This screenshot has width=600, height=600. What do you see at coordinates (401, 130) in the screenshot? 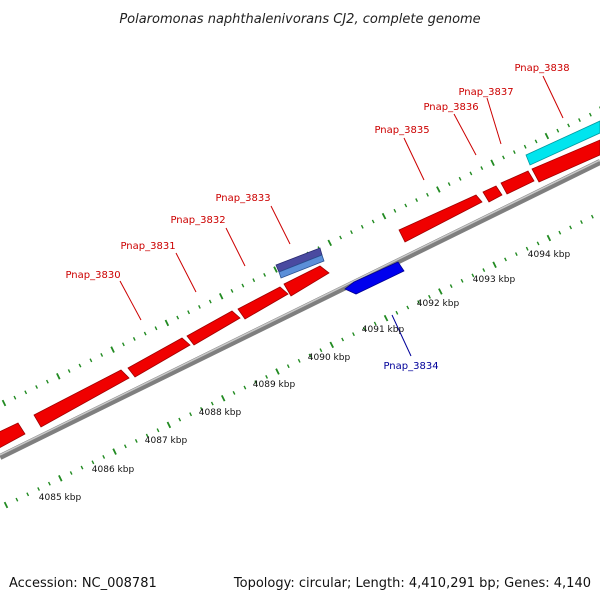
I see `gene-label: Pnap_3835` at bounding box center [401, 130].